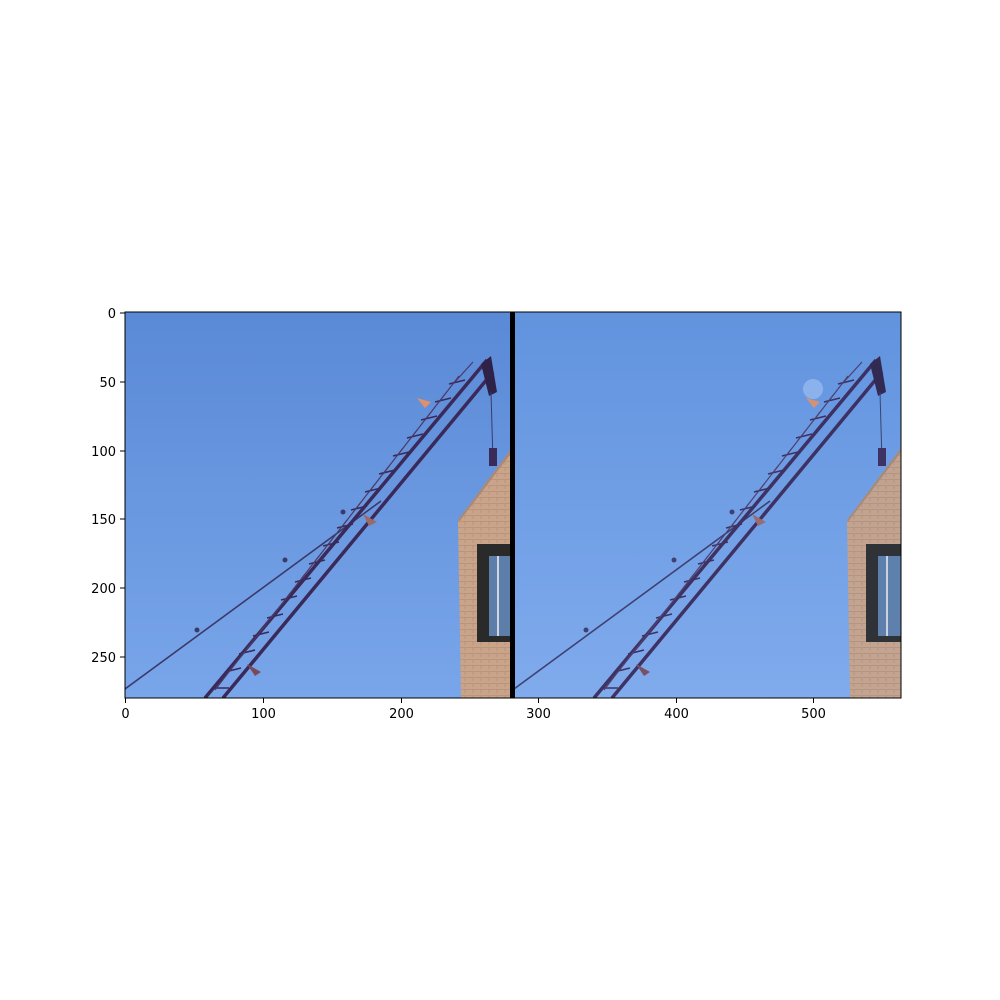  I want to click on y-tick-label: 150, so click(103, 520).